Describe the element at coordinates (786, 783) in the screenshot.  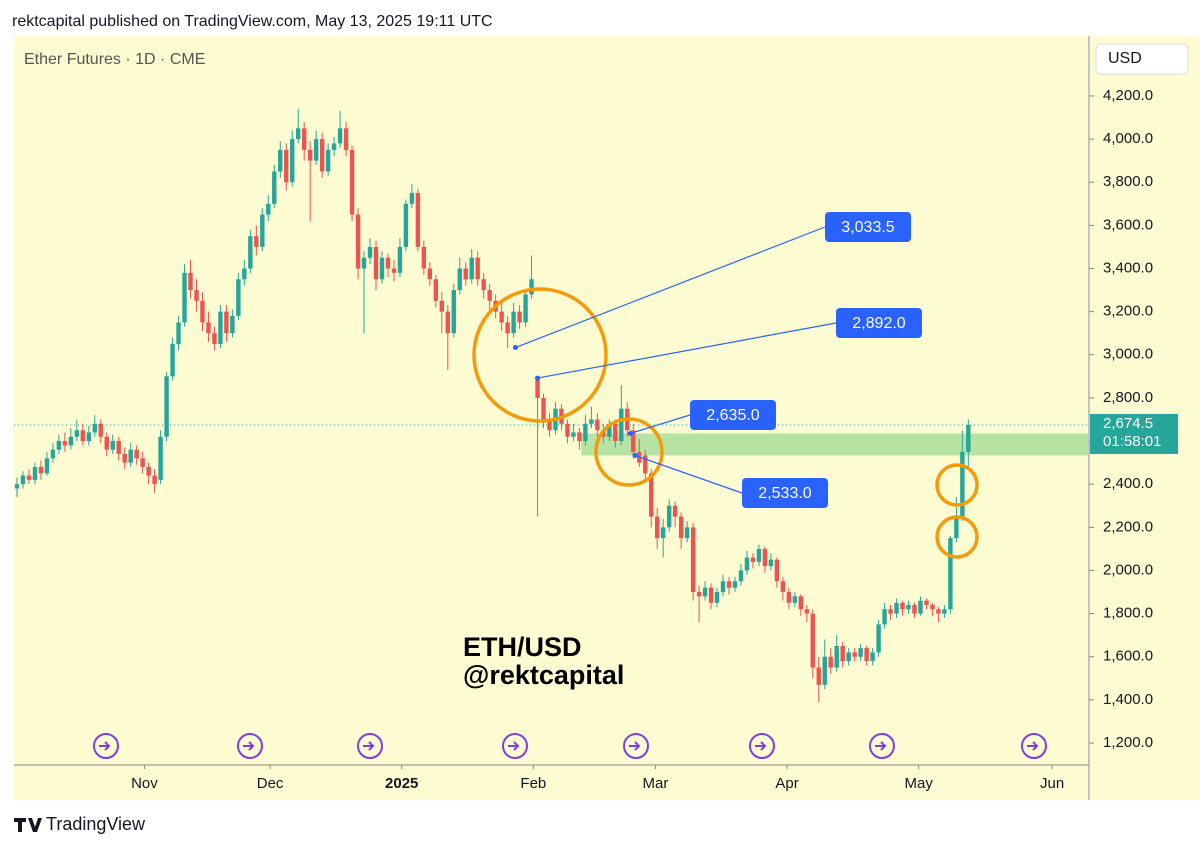
I see `x-tick-label: Apr` at that location.